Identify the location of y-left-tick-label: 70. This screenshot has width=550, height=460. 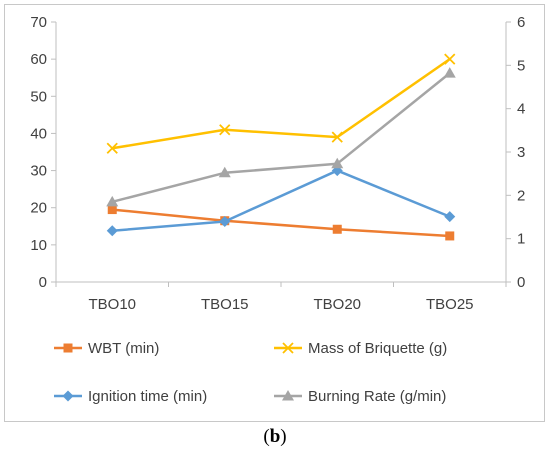
(38, 22).